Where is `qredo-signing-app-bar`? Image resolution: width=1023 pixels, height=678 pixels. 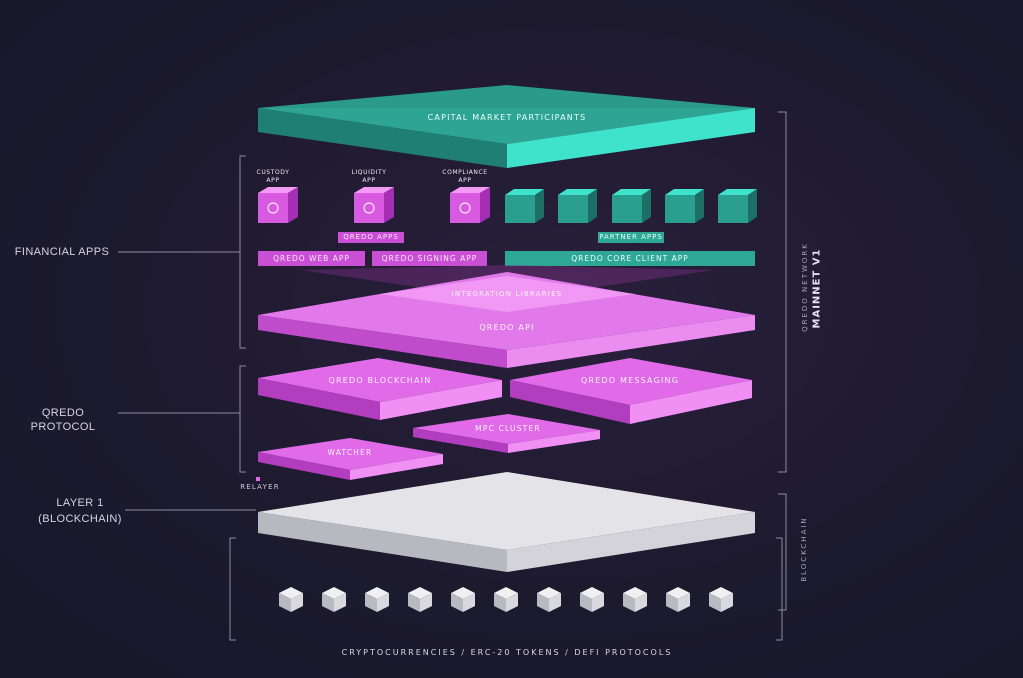
qredo-signing-app-bar is located at coordinates (429, 258).